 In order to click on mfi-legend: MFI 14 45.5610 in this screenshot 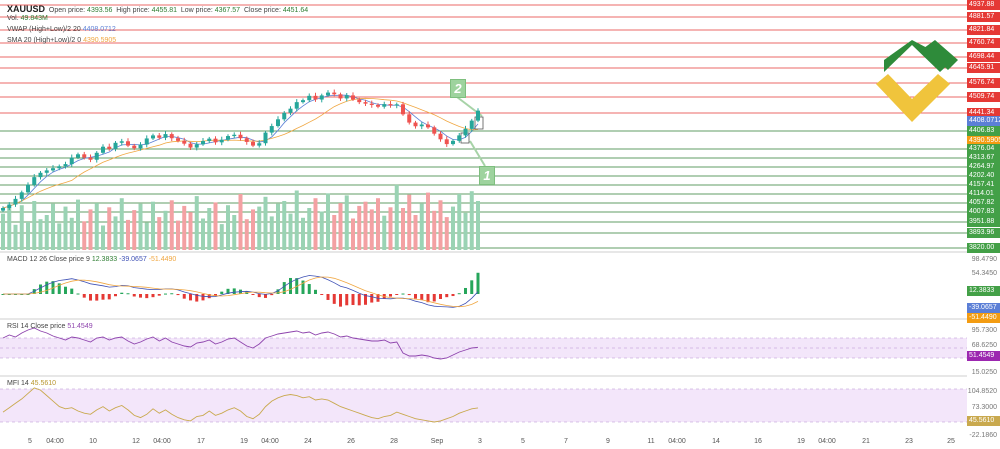, I will do `click(31, 383)`.